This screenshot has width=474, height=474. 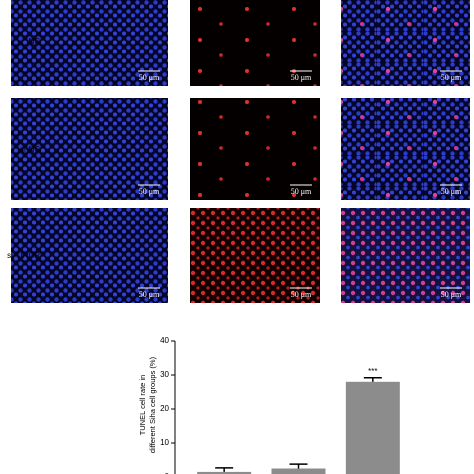 What do you see at coordinates (405, 255) in the screenshot?
I see `merge-sitincr` at bounding box center [405, 255].